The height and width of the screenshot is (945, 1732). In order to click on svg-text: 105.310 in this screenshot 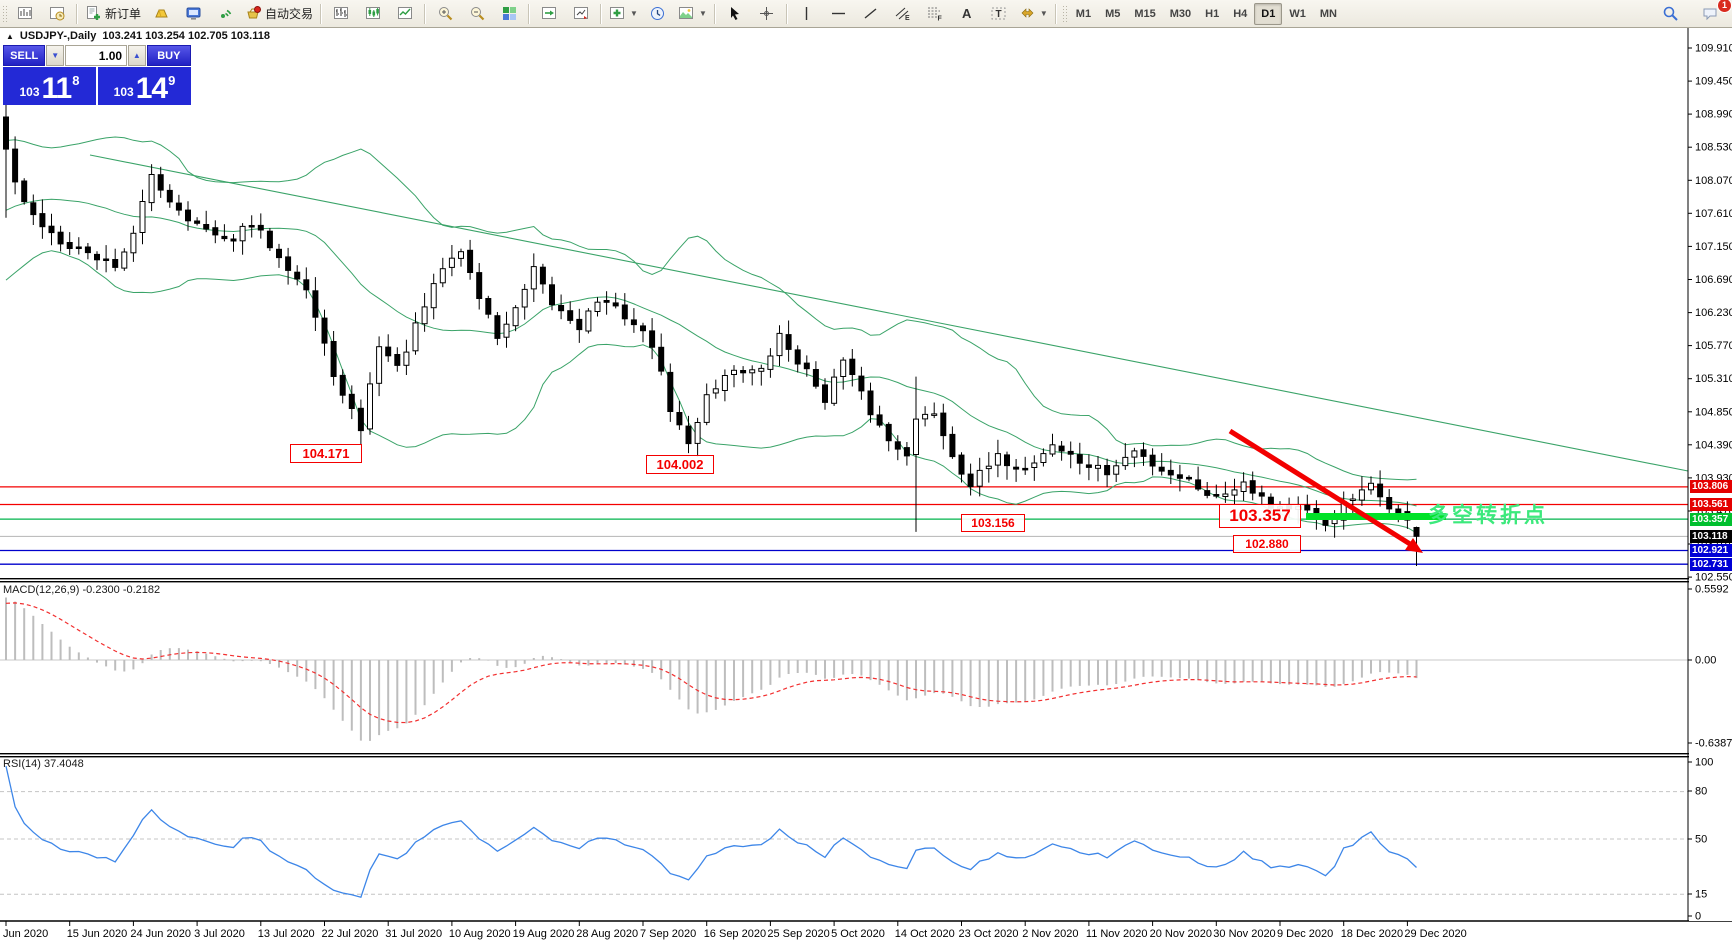, I will do `click(1713, 379)`.